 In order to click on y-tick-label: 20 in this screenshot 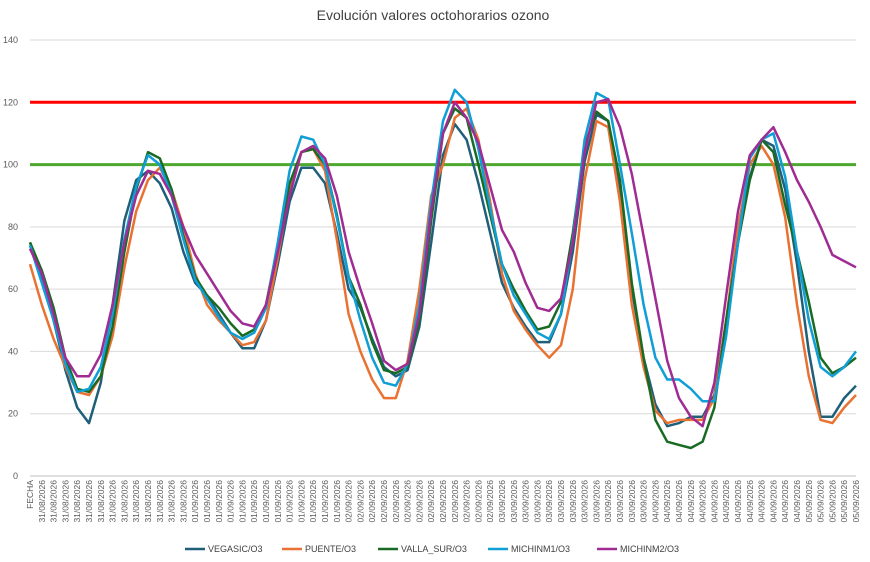, I will do `click(13, 414)`.